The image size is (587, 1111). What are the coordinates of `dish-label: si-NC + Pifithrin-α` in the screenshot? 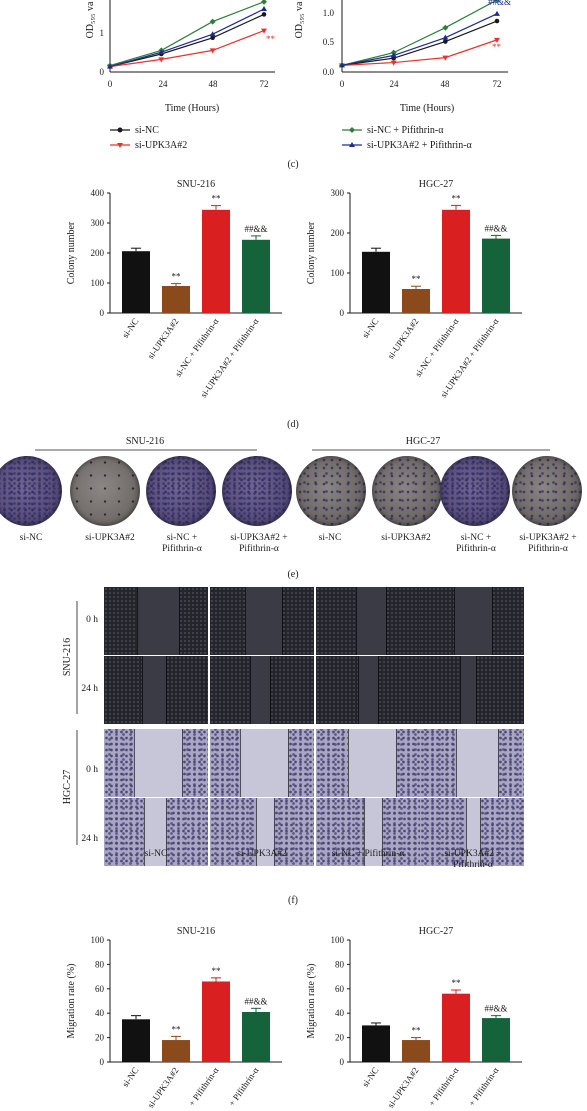 It's located at (476, 543).